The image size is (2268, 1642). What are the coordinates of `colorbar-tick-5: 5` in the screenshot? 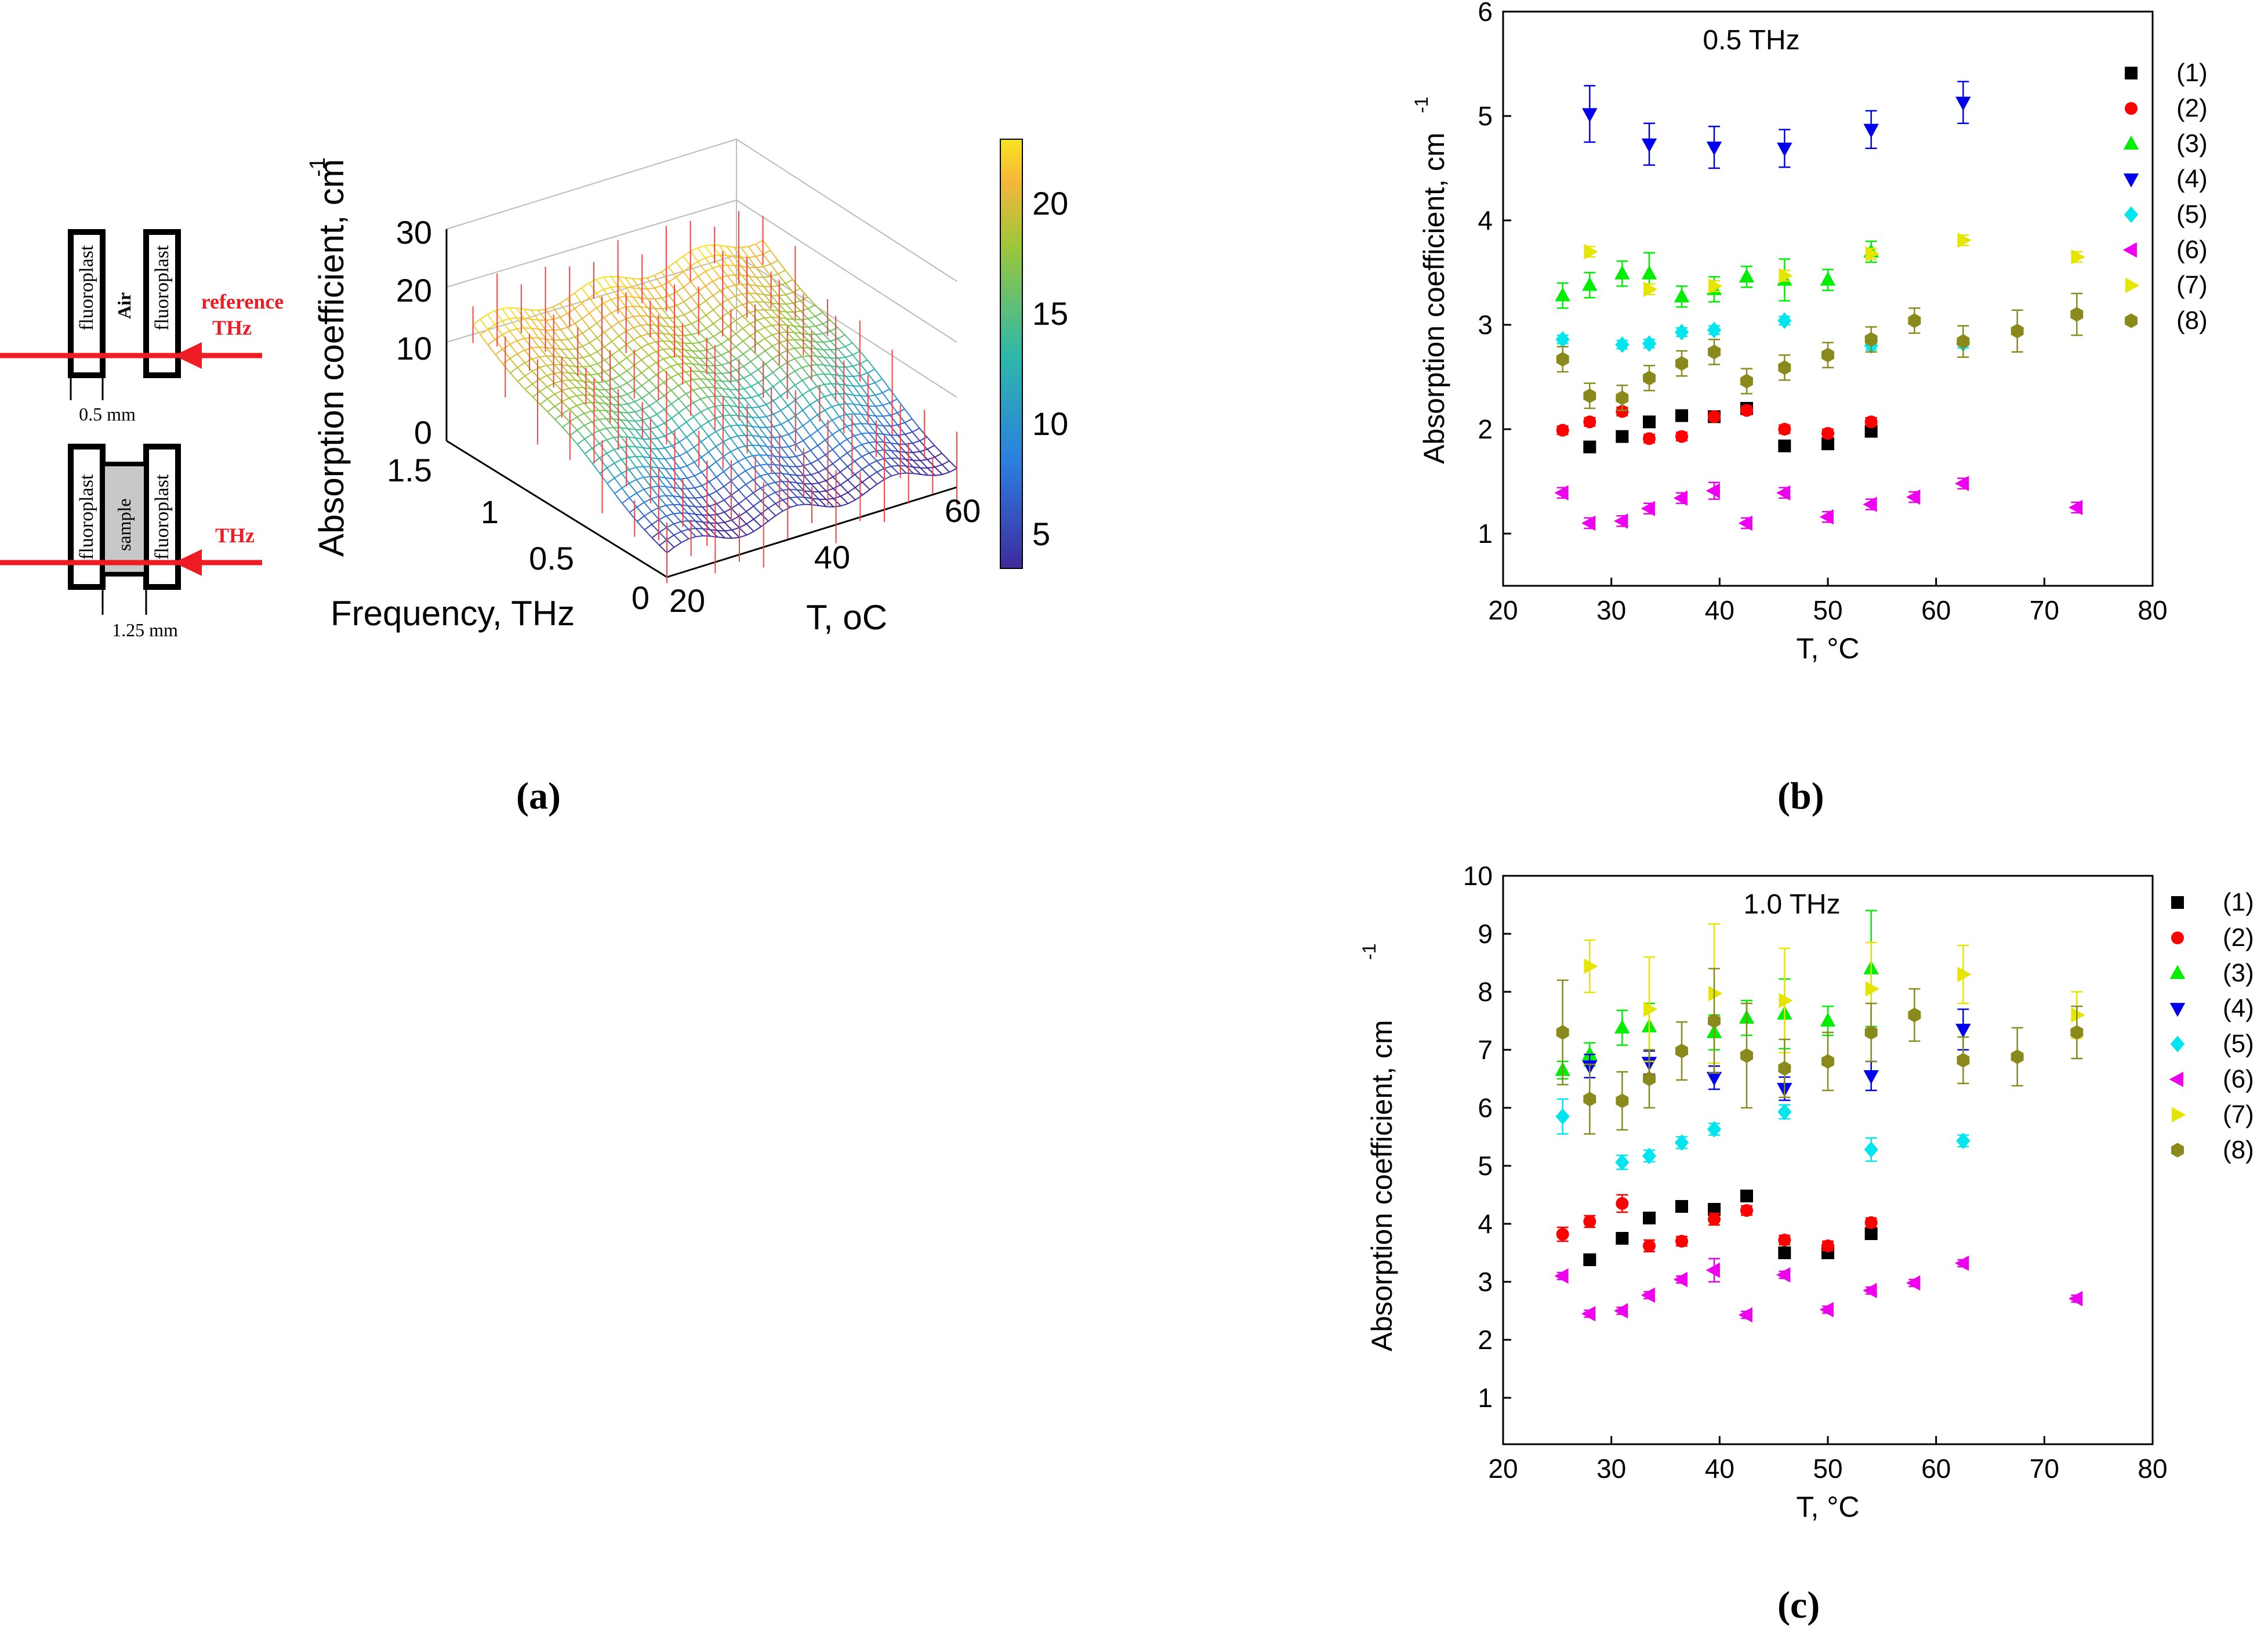 It's located at (1041, 534).